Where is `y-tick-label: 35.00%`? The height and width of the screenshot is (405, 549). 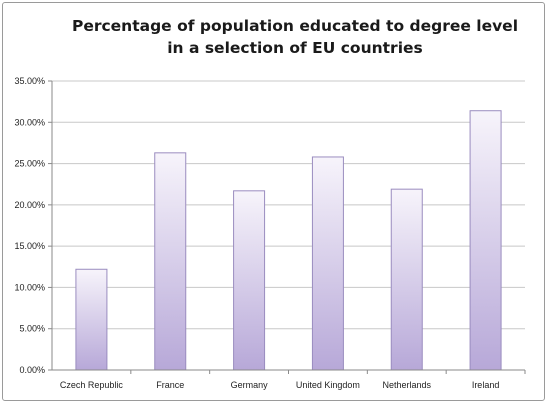
y-tick-label: 35.00% is located at coordinates (29, 81).